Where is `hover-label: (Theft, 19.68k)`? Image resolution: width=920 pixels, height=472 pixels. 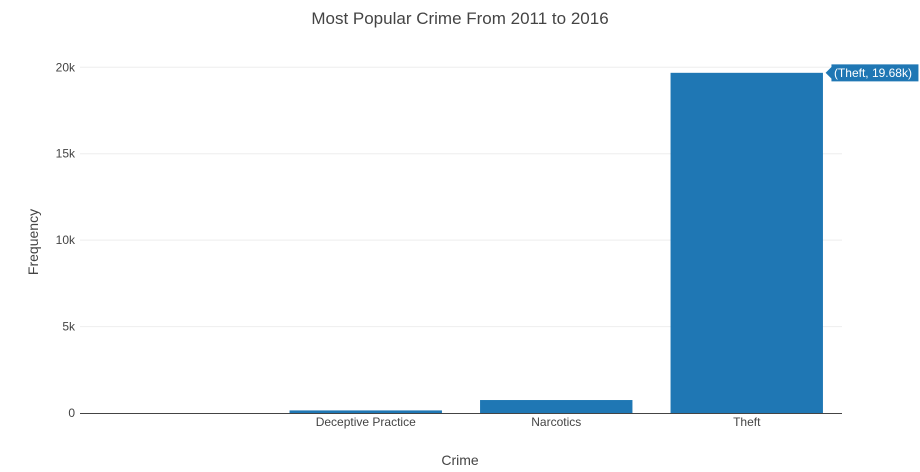 hover-label: (Theft, 19.68k) is located at coordinates (872, 73).